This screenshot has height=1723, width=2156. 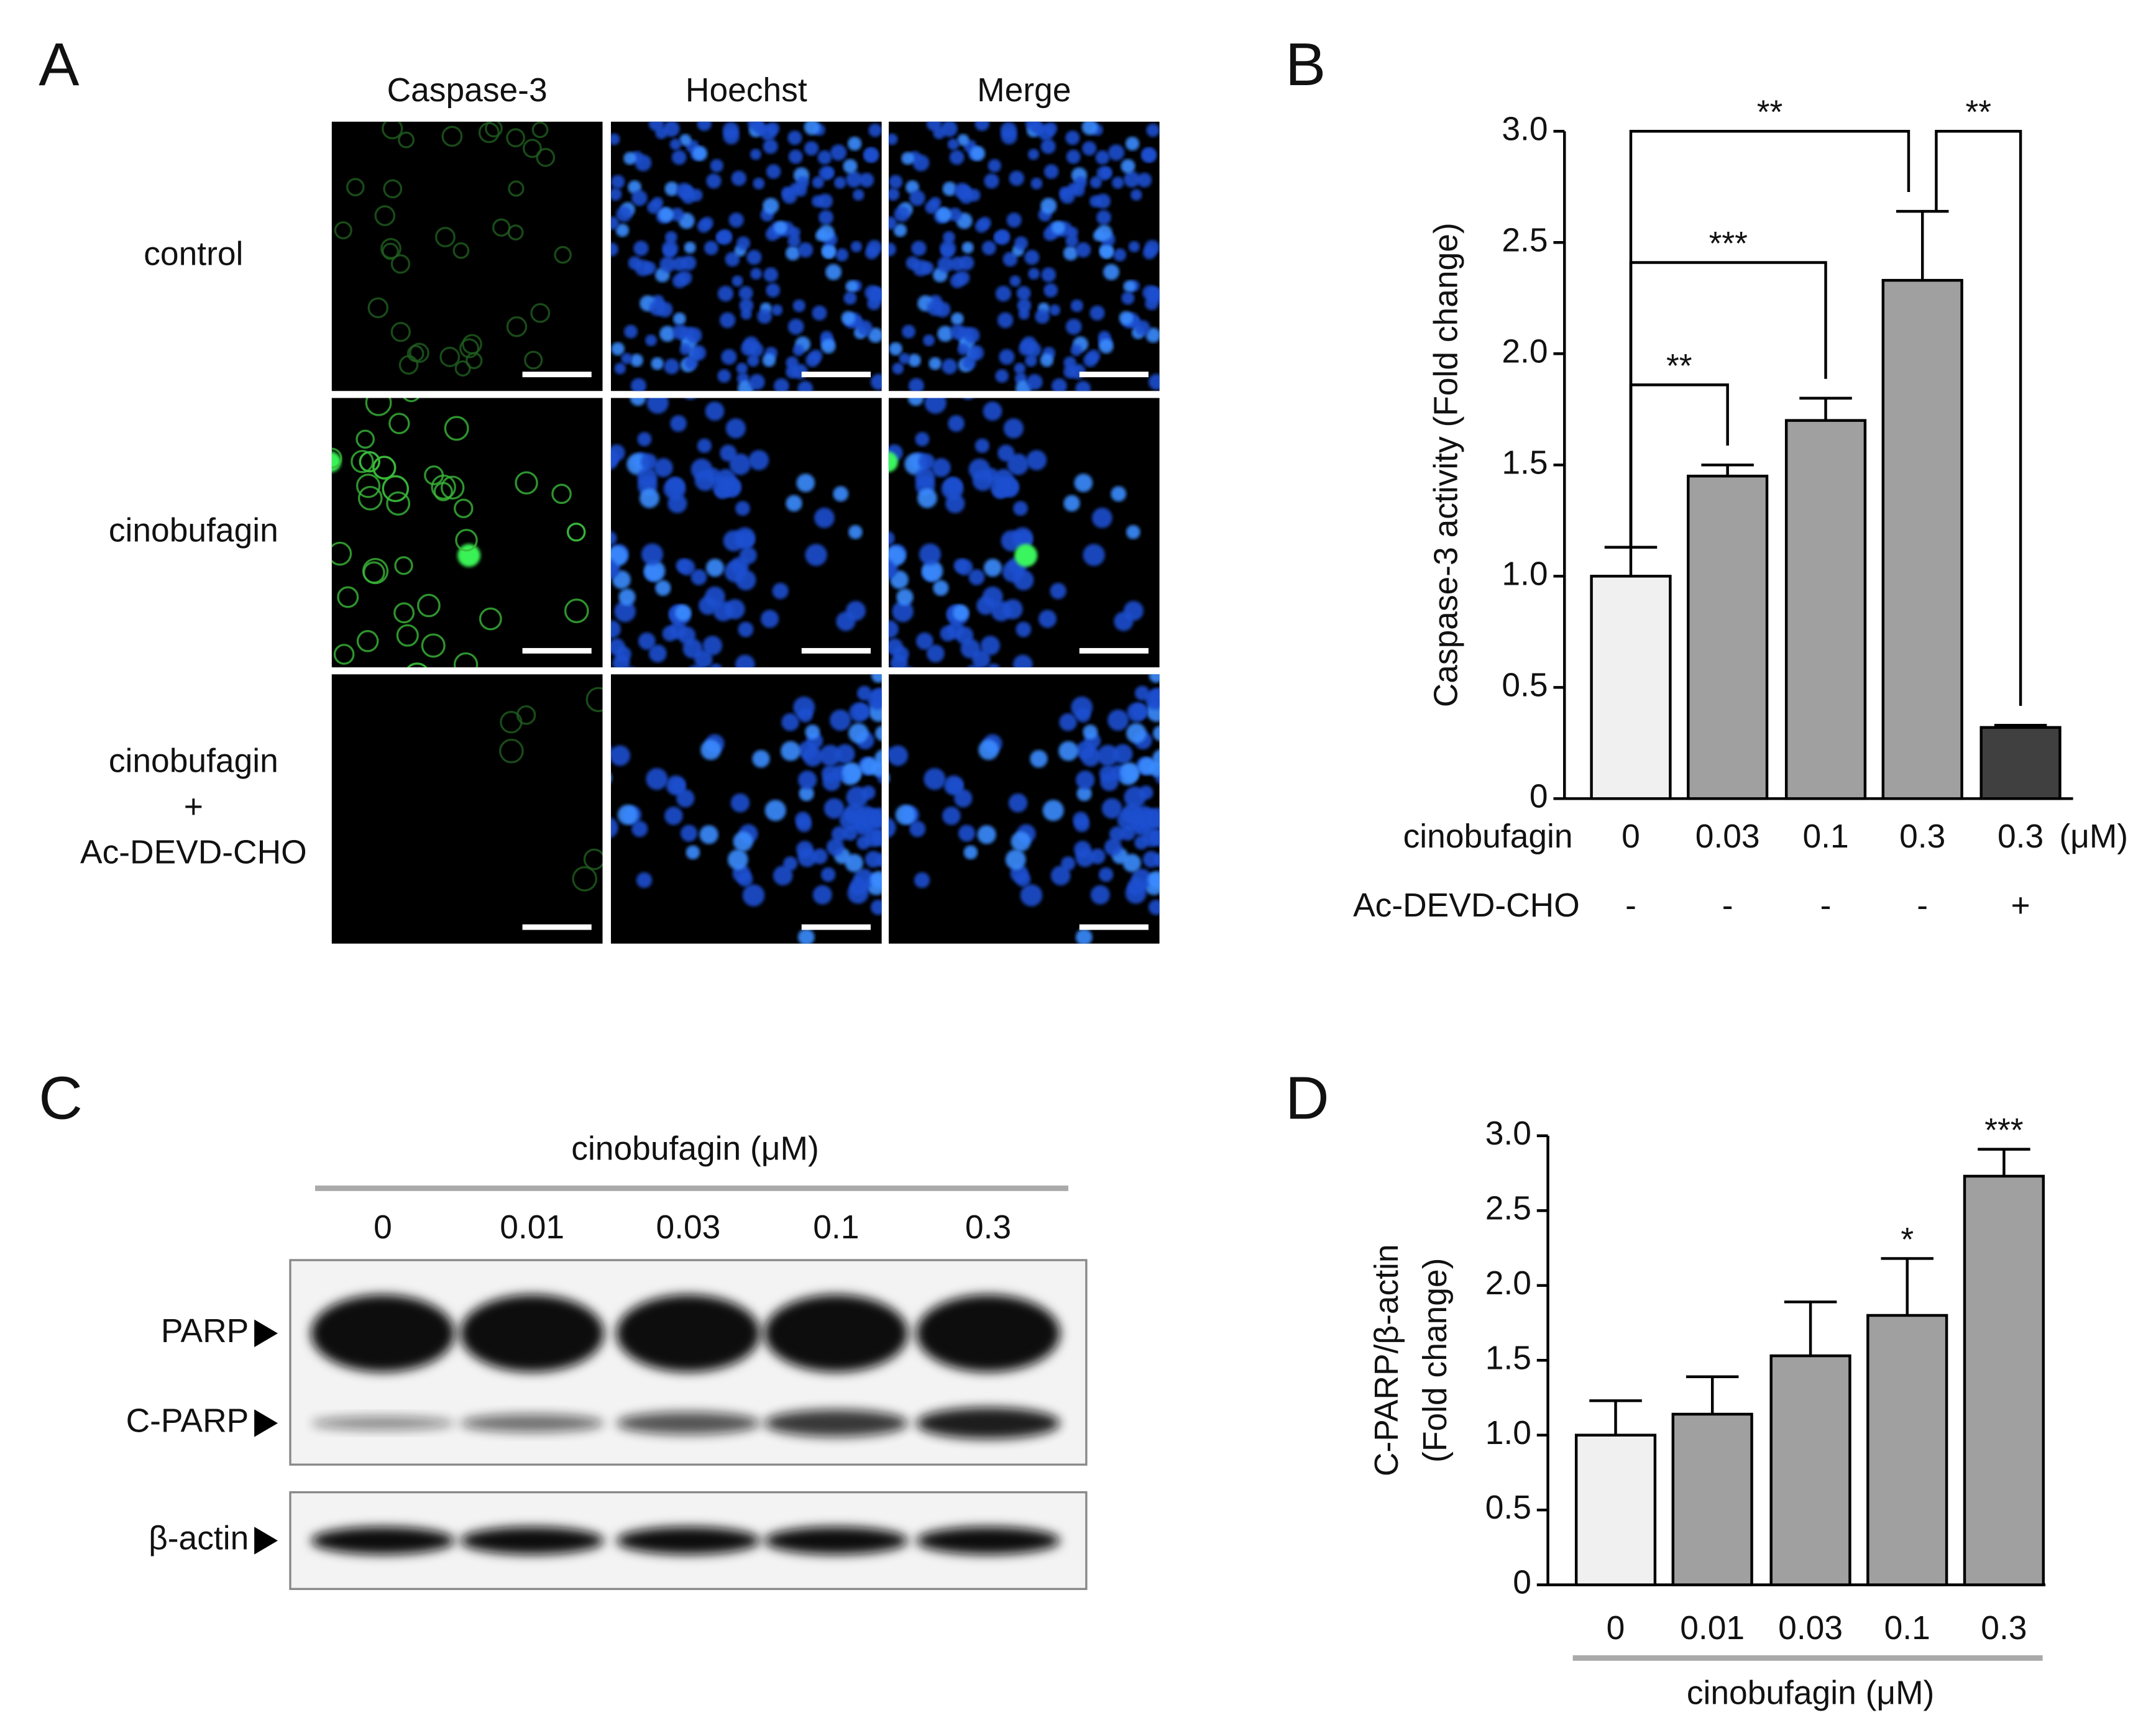 What do you see at coordinates (2021, 905) in the screenshot?
I see `x-tick-label: +` at bounding box center [2021, 905].